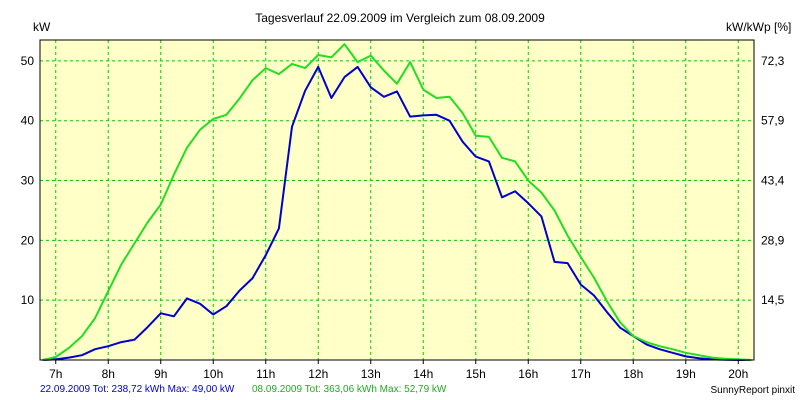 The image size is (800, 400). I want to click on y-axis-right-label: kW/kWp [%], so click(758, 27).